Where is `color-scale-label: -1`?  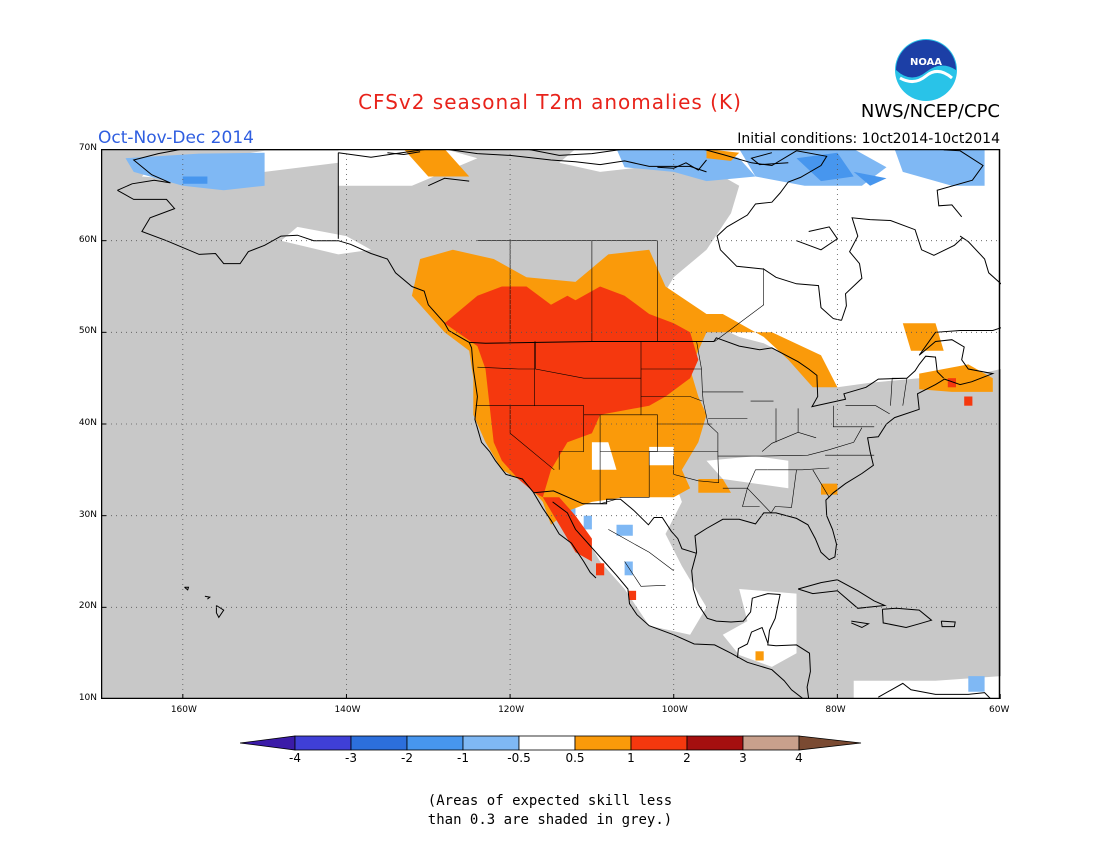
color-scale-label: -1 is located at coordinates (463, 758).